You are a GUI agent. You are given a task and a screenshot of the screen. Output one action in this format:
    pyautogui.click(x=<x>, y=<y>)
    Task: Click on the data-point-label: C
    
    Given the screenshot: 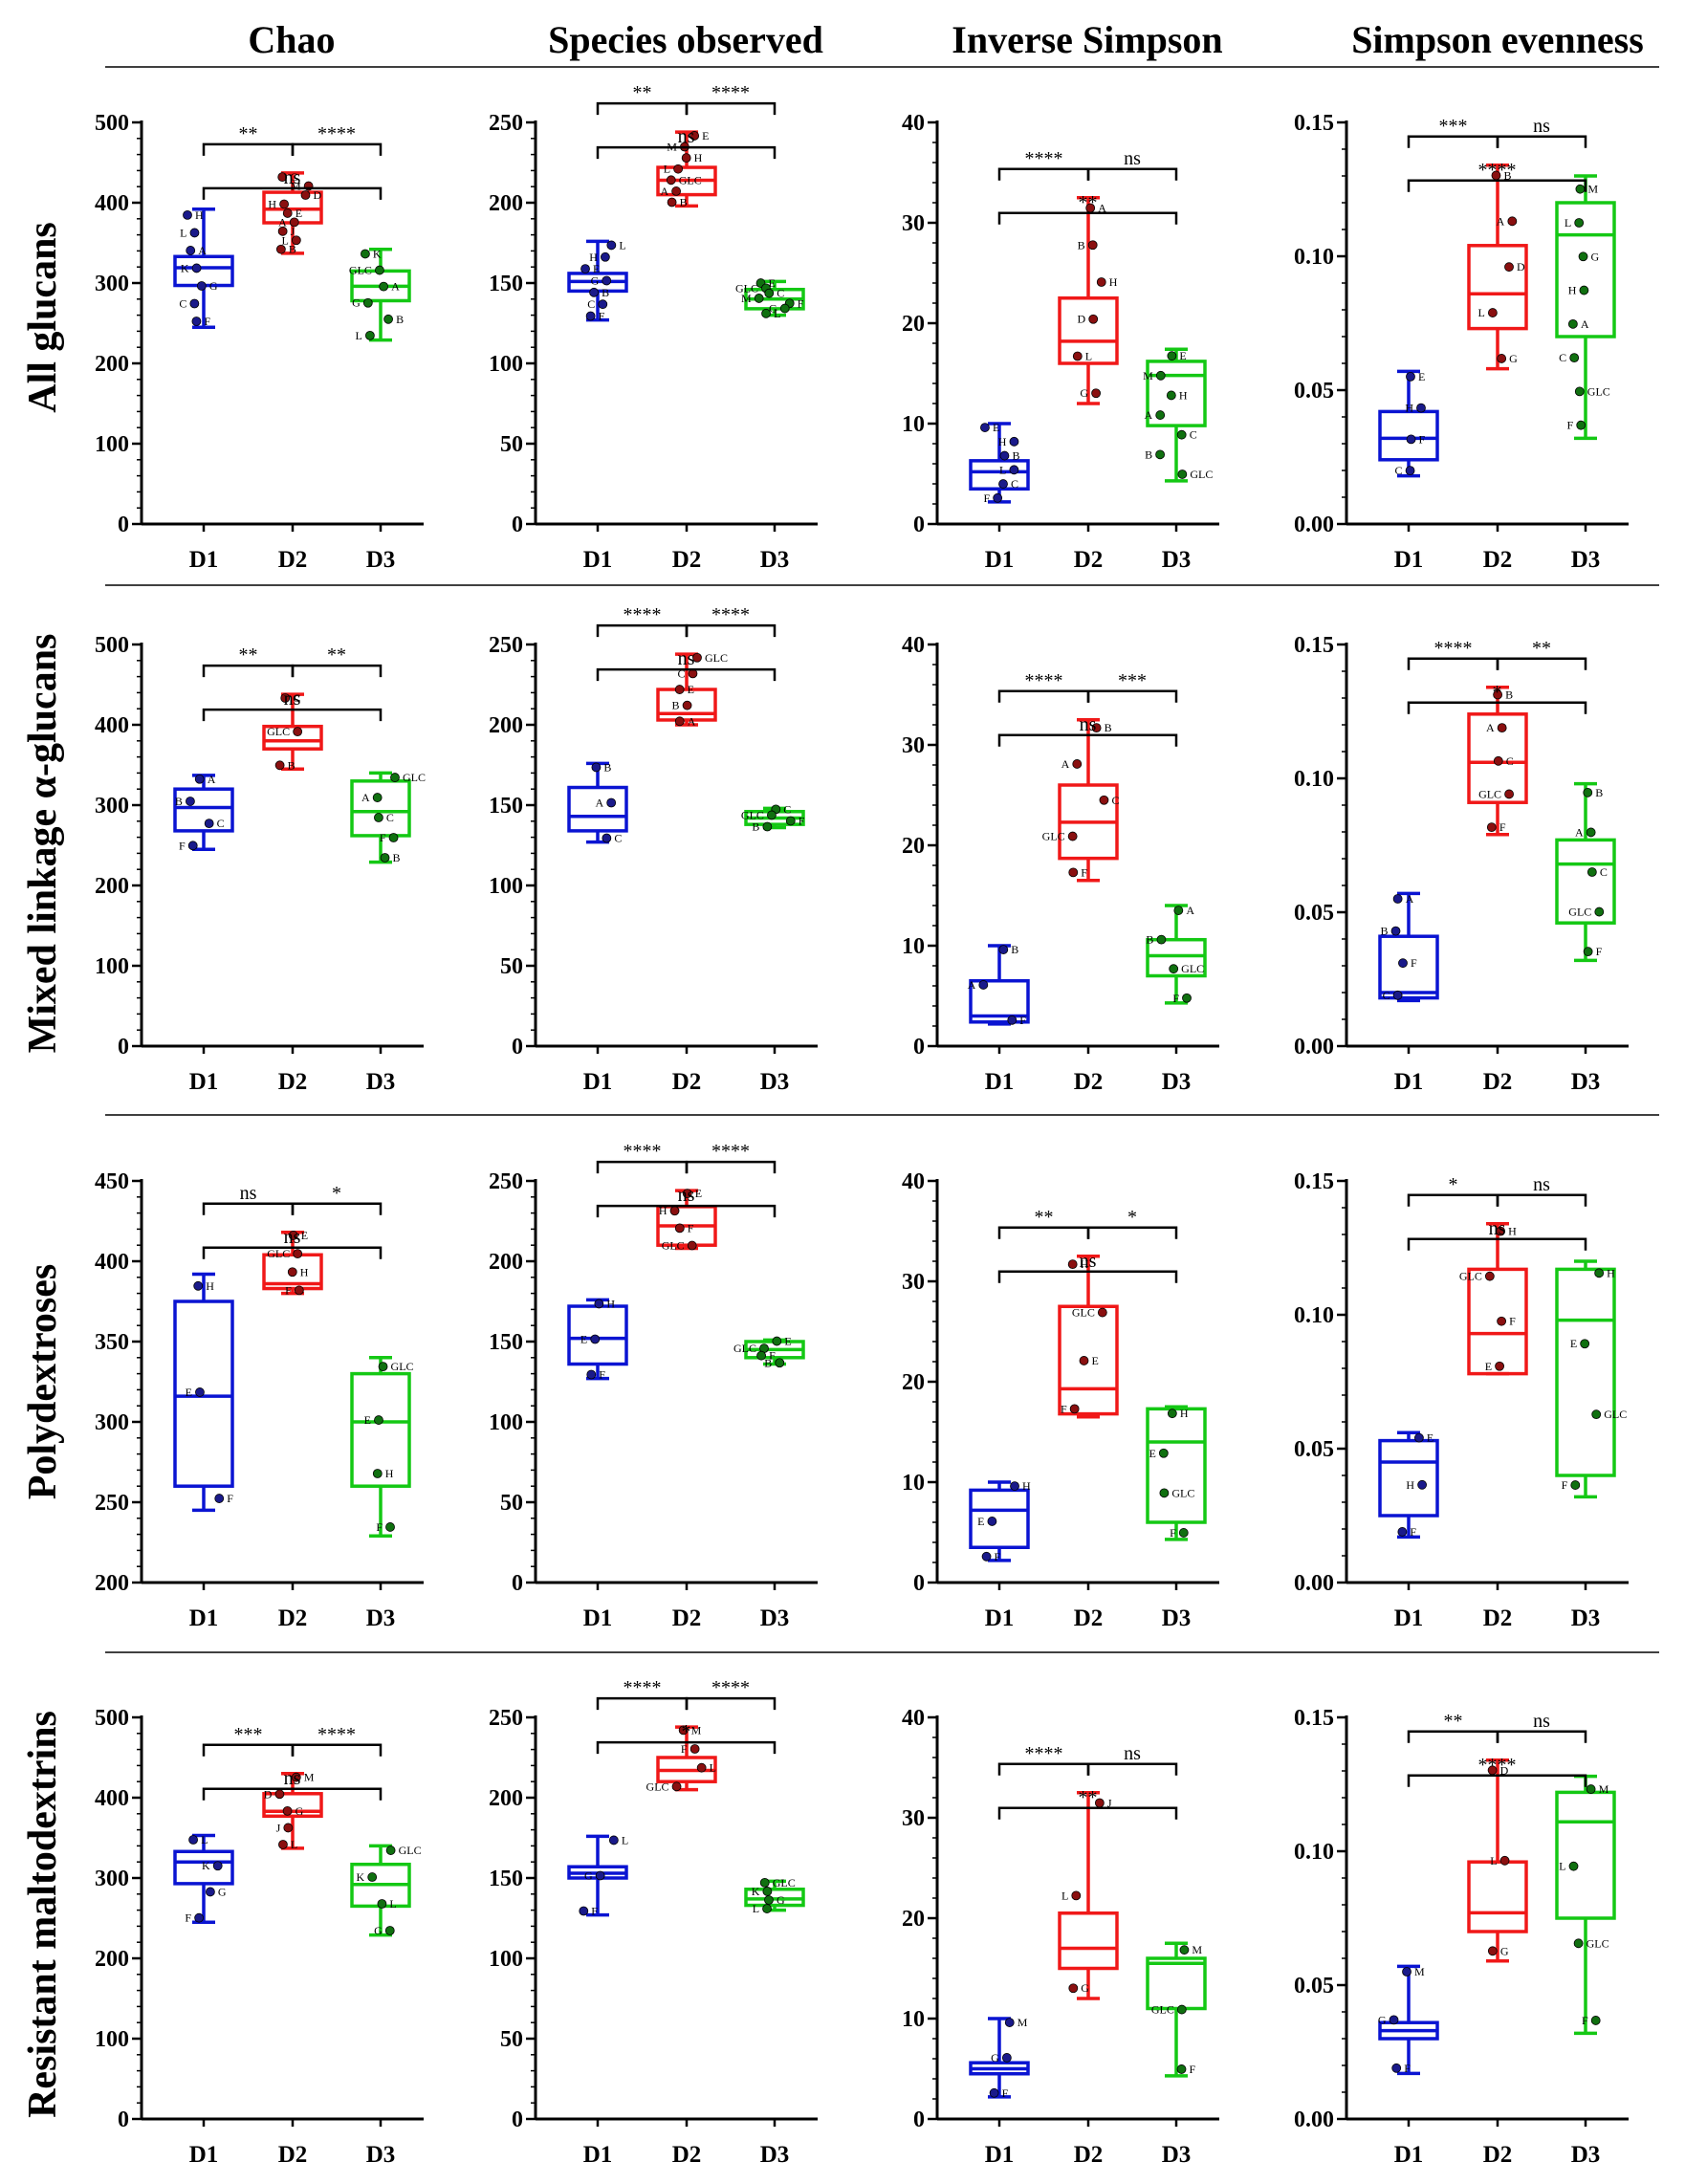 What is the action you would take?
    pyautogui.click(x=618, y=838)
    